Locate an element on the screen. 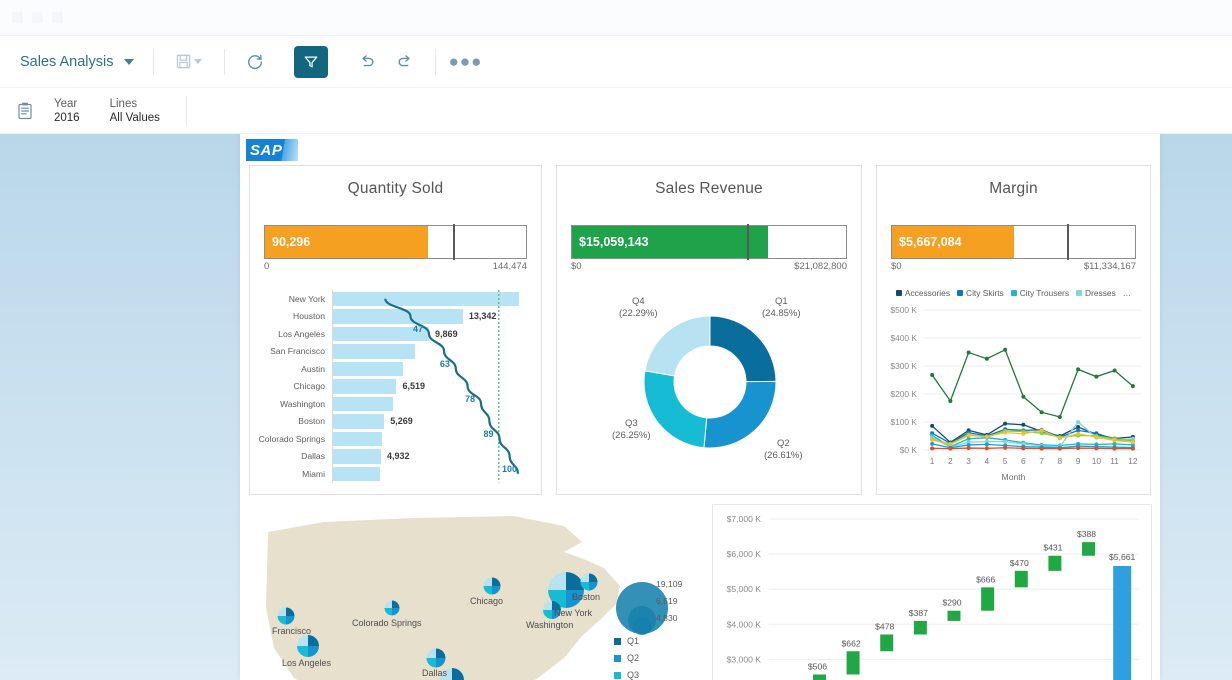 The width and height of the screenshot is (1232, 680). legend-item: Q3 is located at coordinates (626, 675).